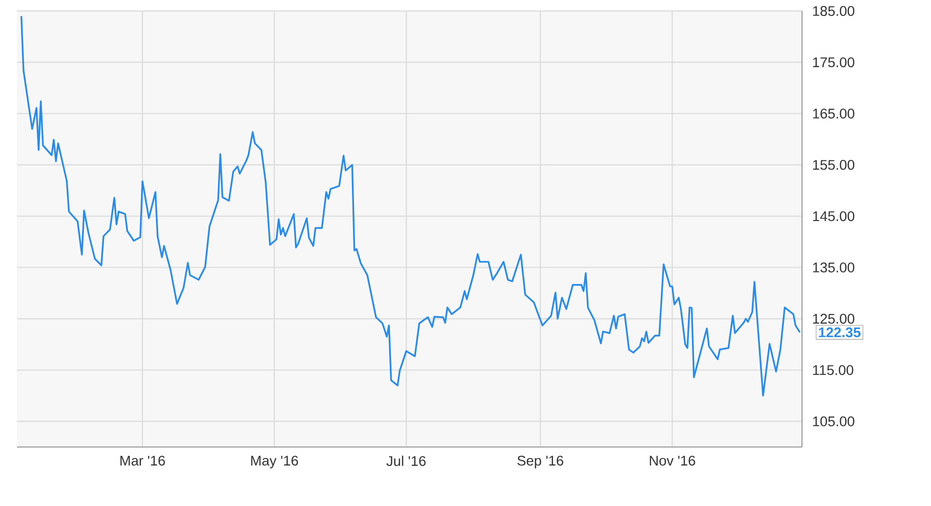 The width and height of the screenshot is (931, 506). What do you see at coordinates (673, 461) in the screenshot?
I see `x-tick-label: Nov '16` at bounding box center [673, 461].